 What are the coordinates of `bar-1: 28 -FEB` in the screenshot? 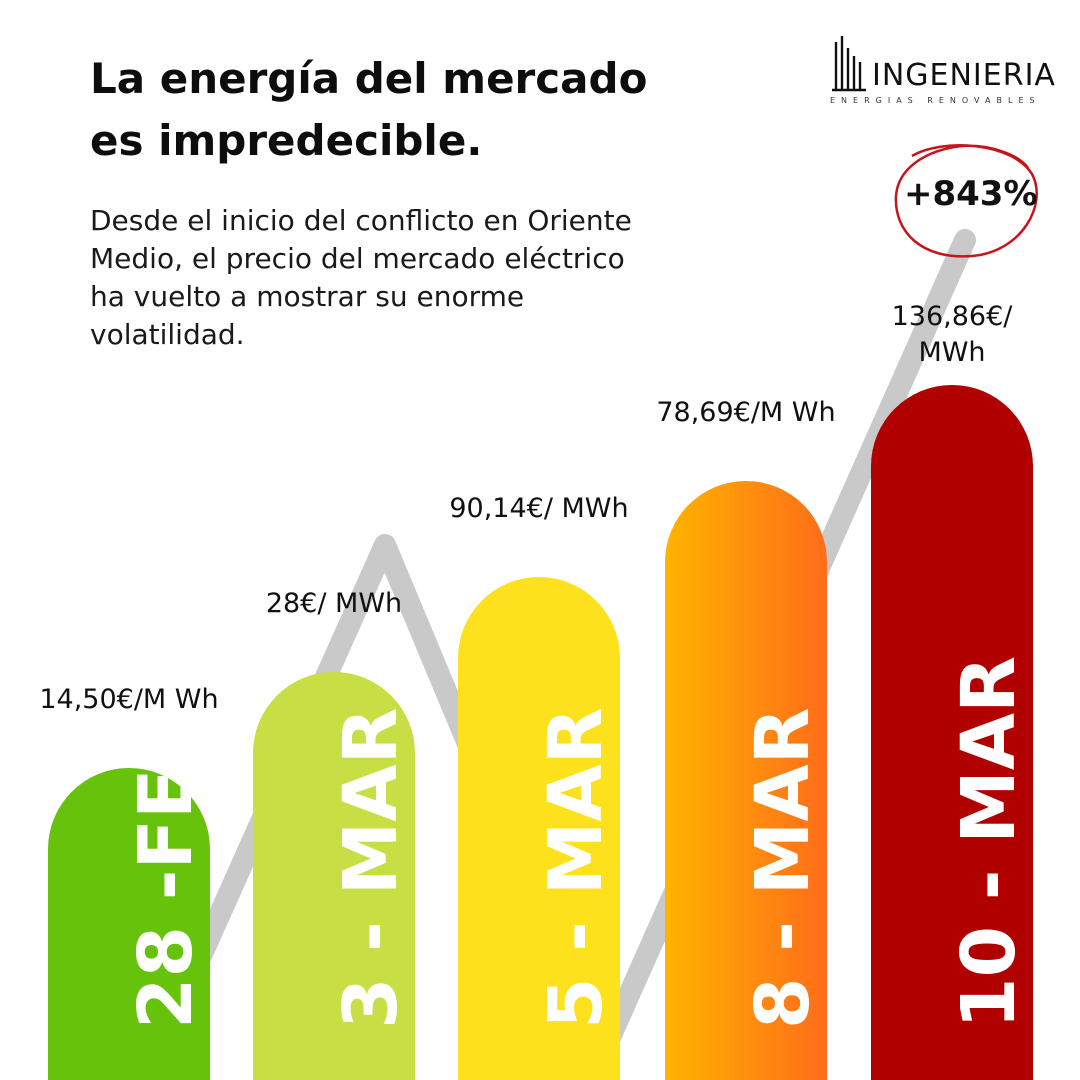 It's located at (129, 924).